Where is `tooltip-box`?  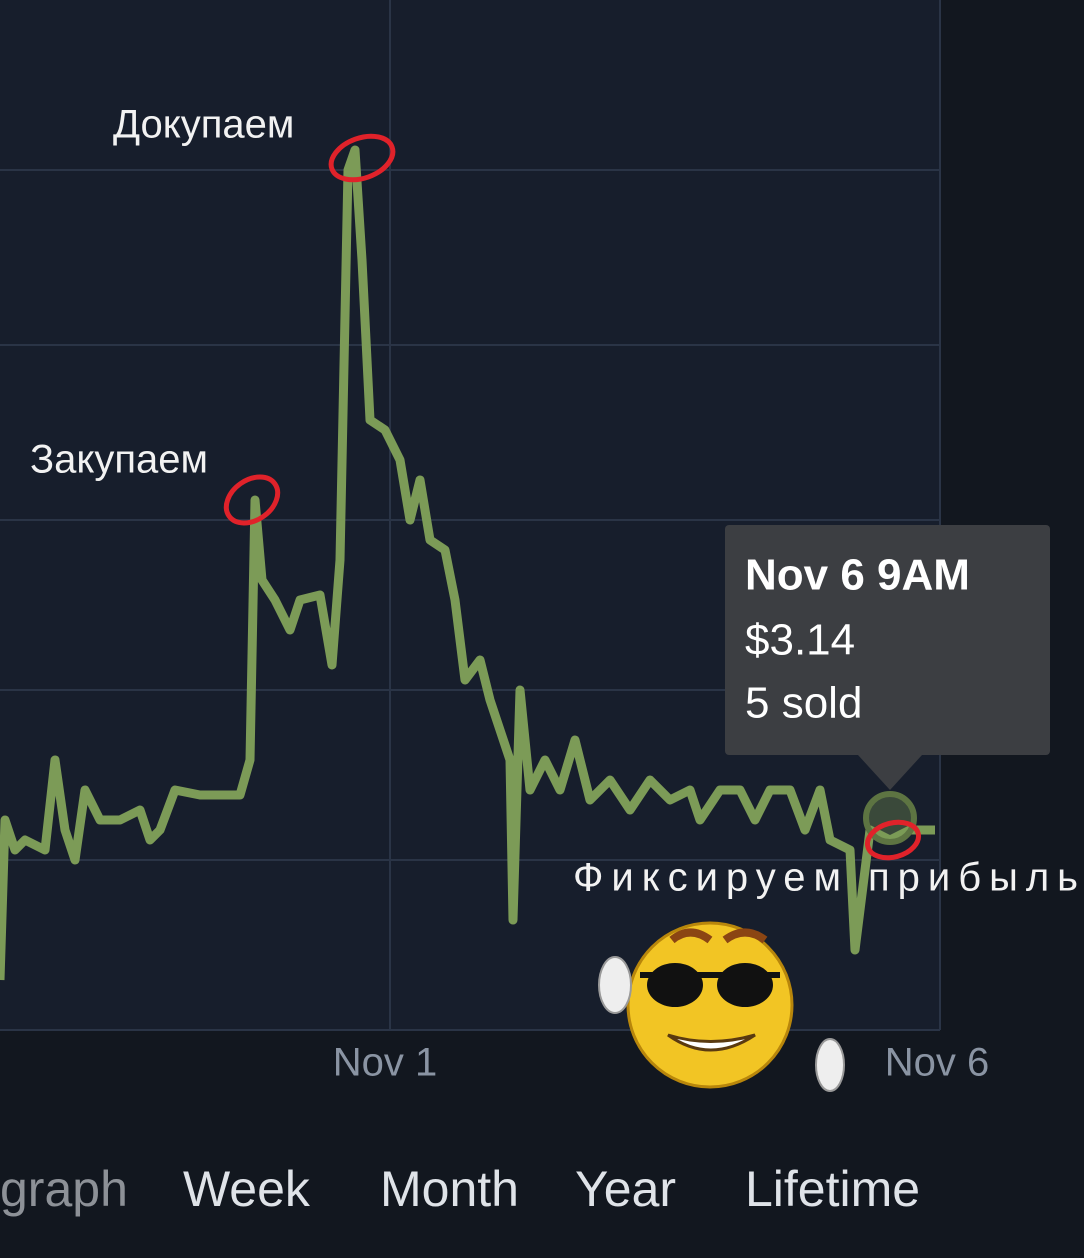
tooltip-box is located at coordinates (887, 640).